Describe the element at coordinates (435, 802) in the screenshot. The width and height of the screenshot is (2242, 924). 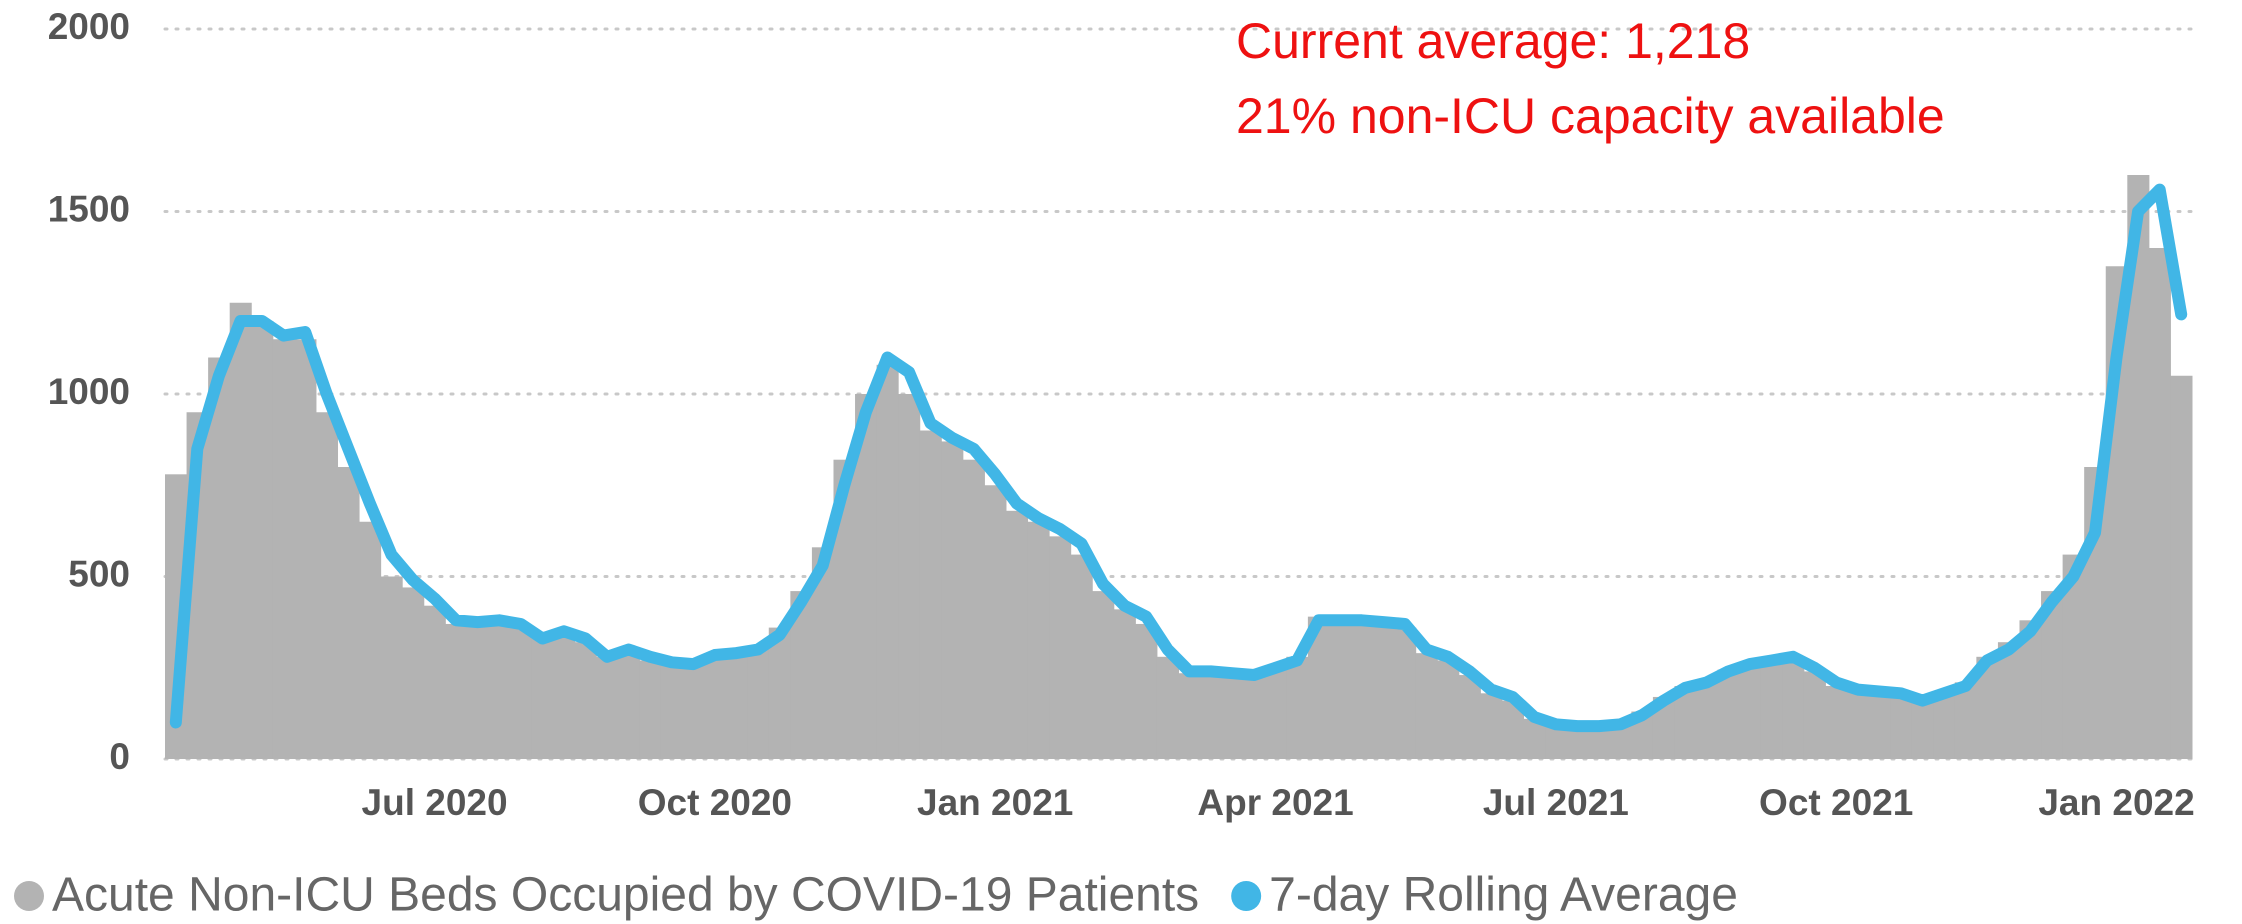
I see `x-tick-label: Jul 2020` at that location.